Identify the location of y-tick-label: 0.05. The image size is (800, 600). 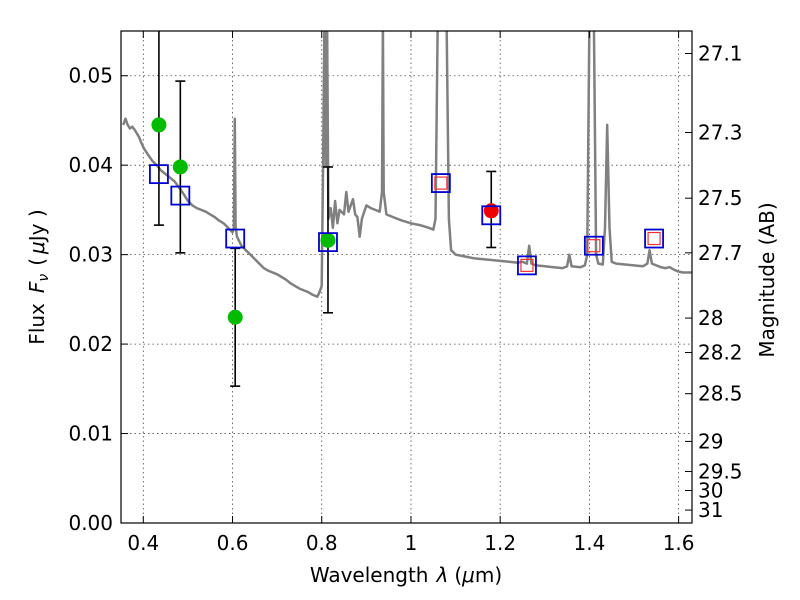
(90, 76).